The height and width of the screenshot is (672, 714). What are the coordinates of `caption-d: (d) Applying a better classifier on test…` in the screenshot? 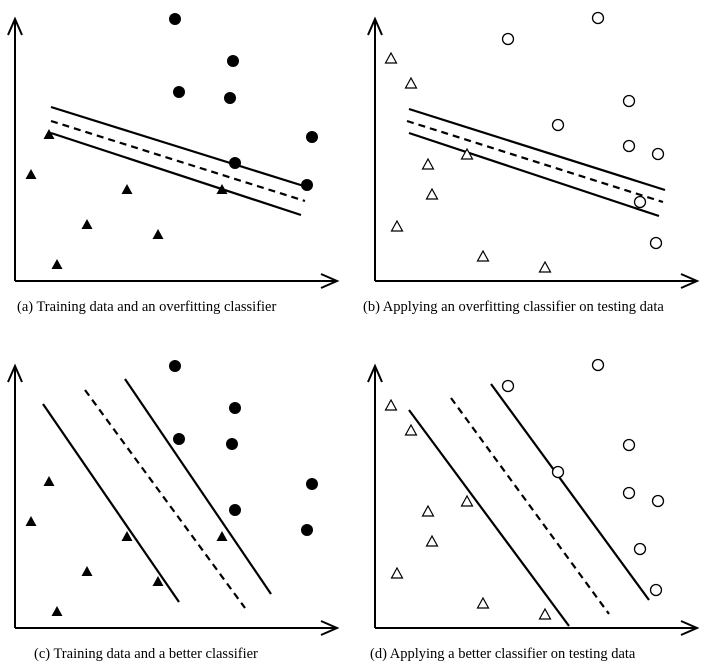 It's located at (503, 654).